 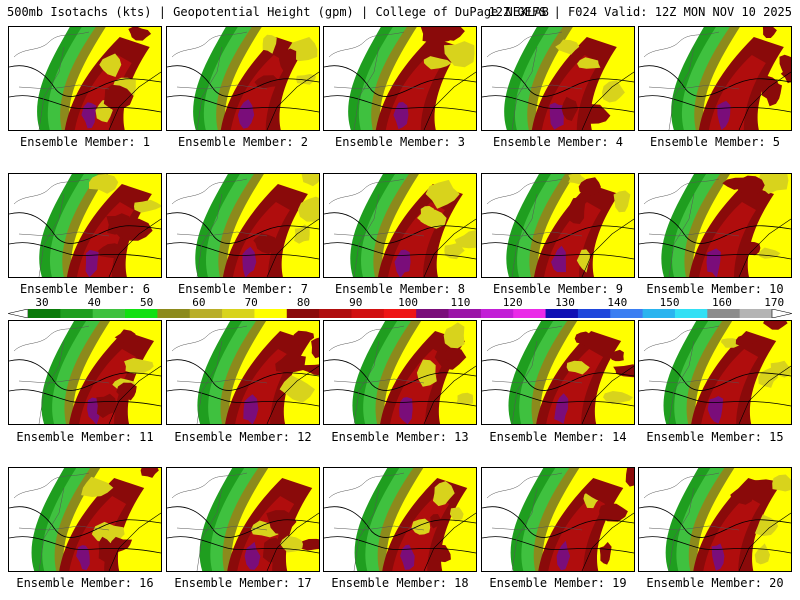 I want to click on ensemble-member-label: Ensemble Member: 16, so click(x=85, y=583).